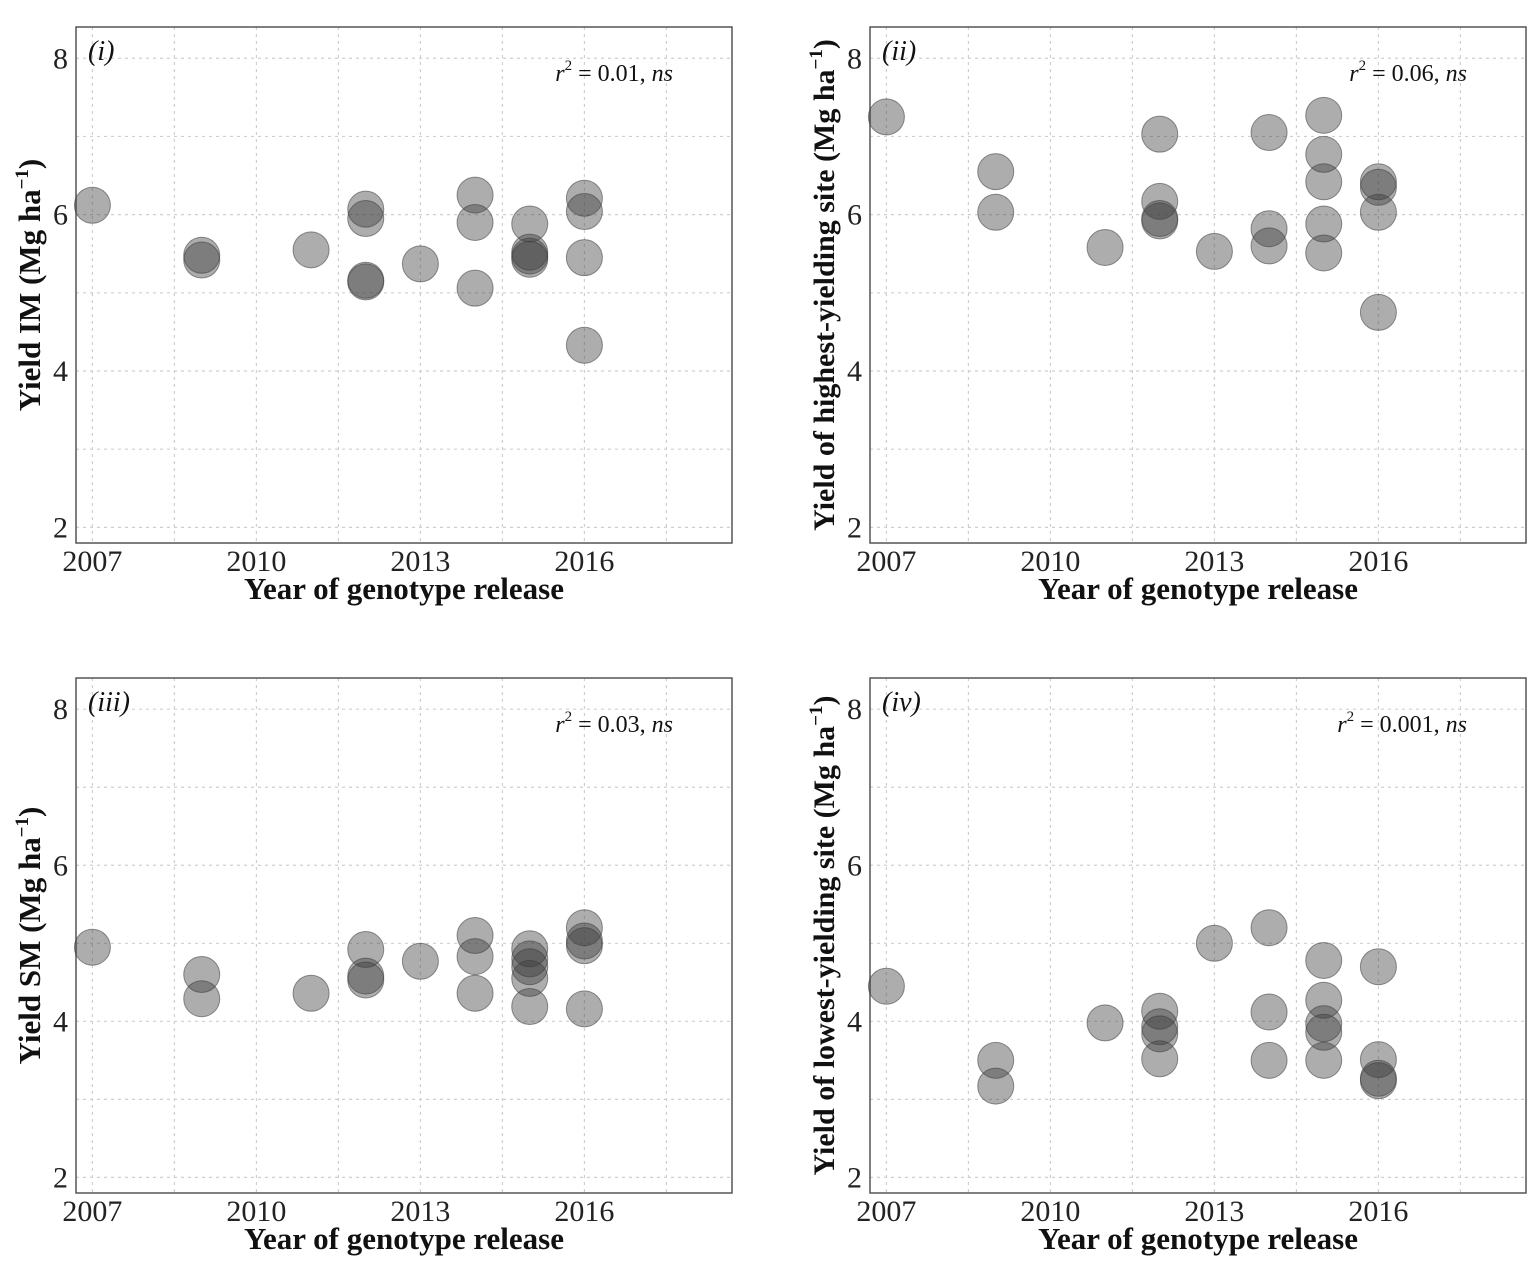  What do you see at coordinates (420, 1211) in the screenshot?
I see `panel-3-x-tick-label-2: 2013` at bounding box center [420, 1211].